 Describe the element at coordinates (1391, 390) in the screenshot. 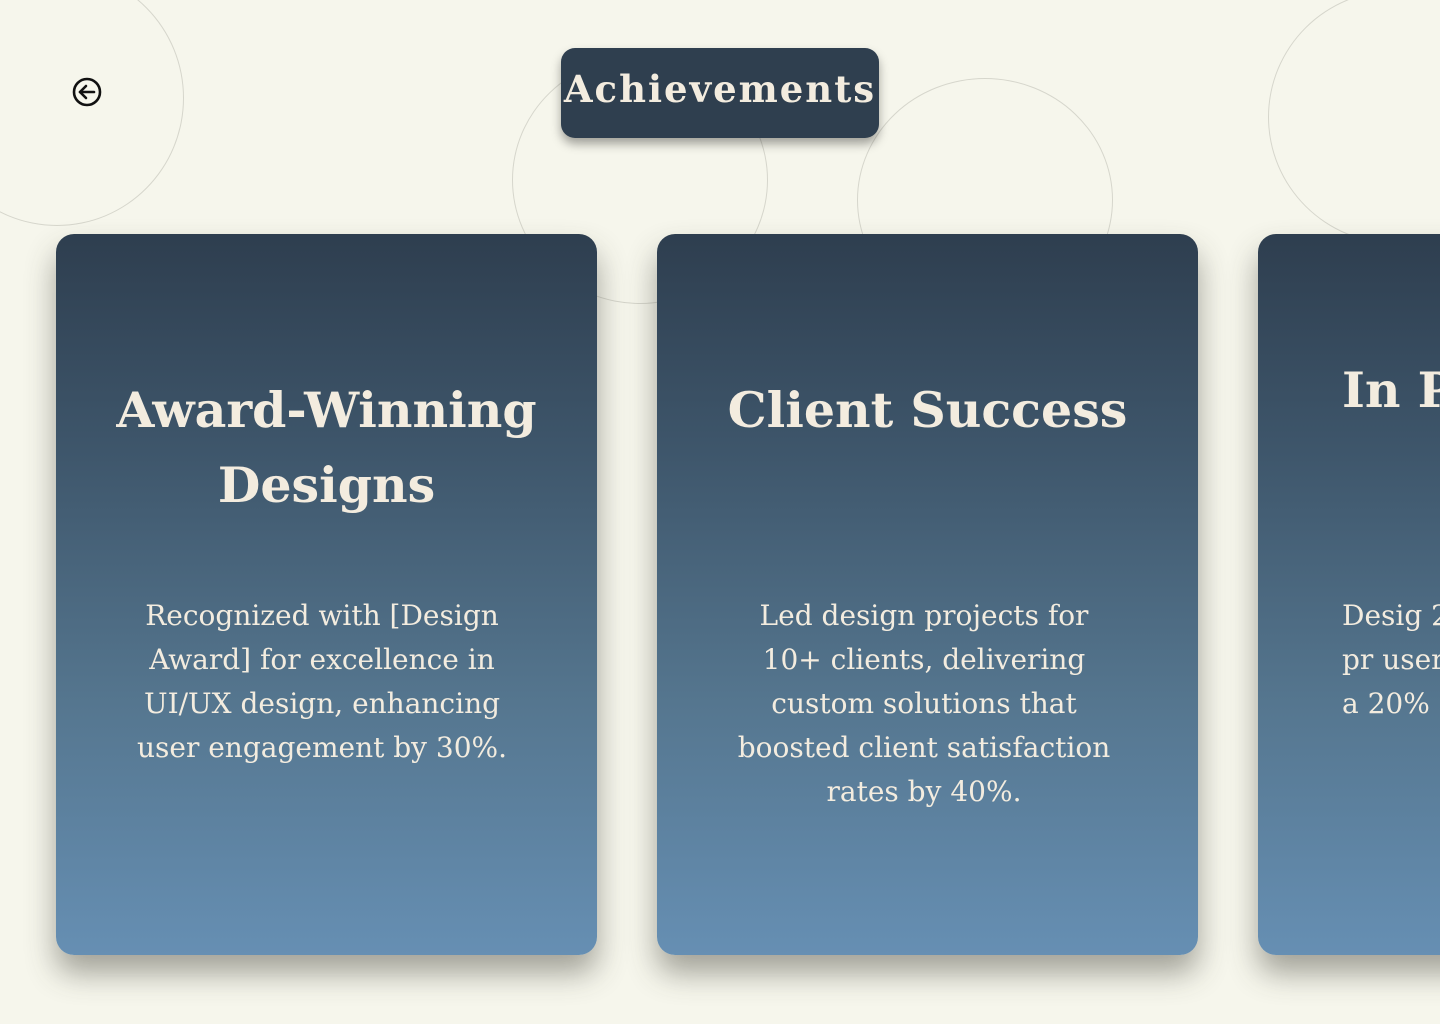

I see `card-title: In Prod` at that location.